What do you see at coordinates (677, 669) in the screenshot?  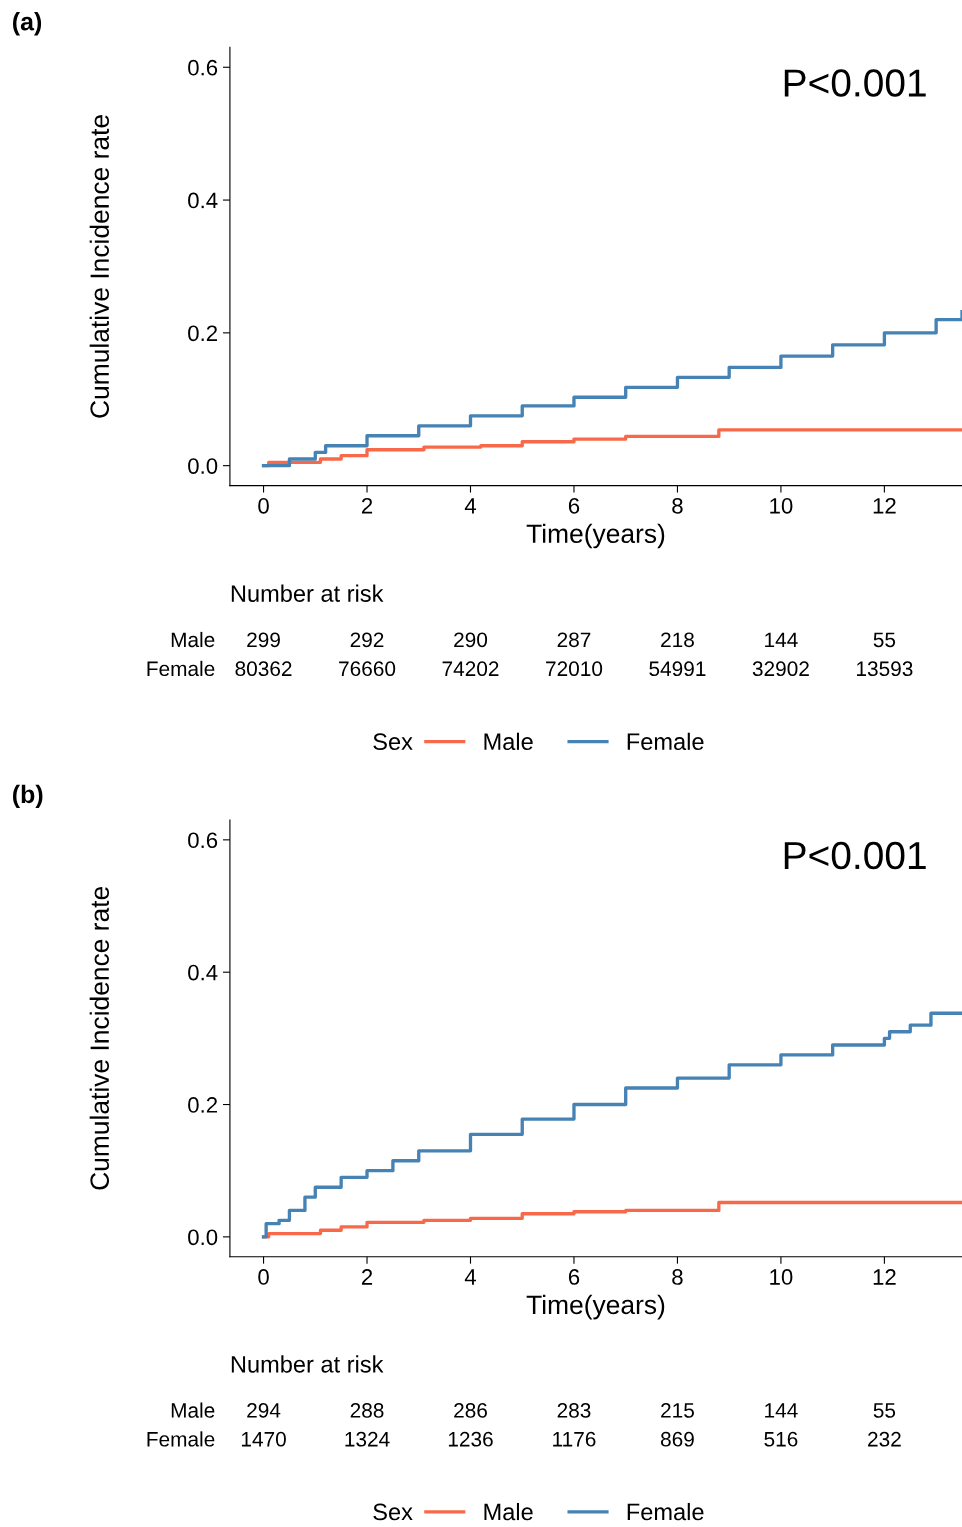 I see `text: 54991` at bounding box center [677, 669].